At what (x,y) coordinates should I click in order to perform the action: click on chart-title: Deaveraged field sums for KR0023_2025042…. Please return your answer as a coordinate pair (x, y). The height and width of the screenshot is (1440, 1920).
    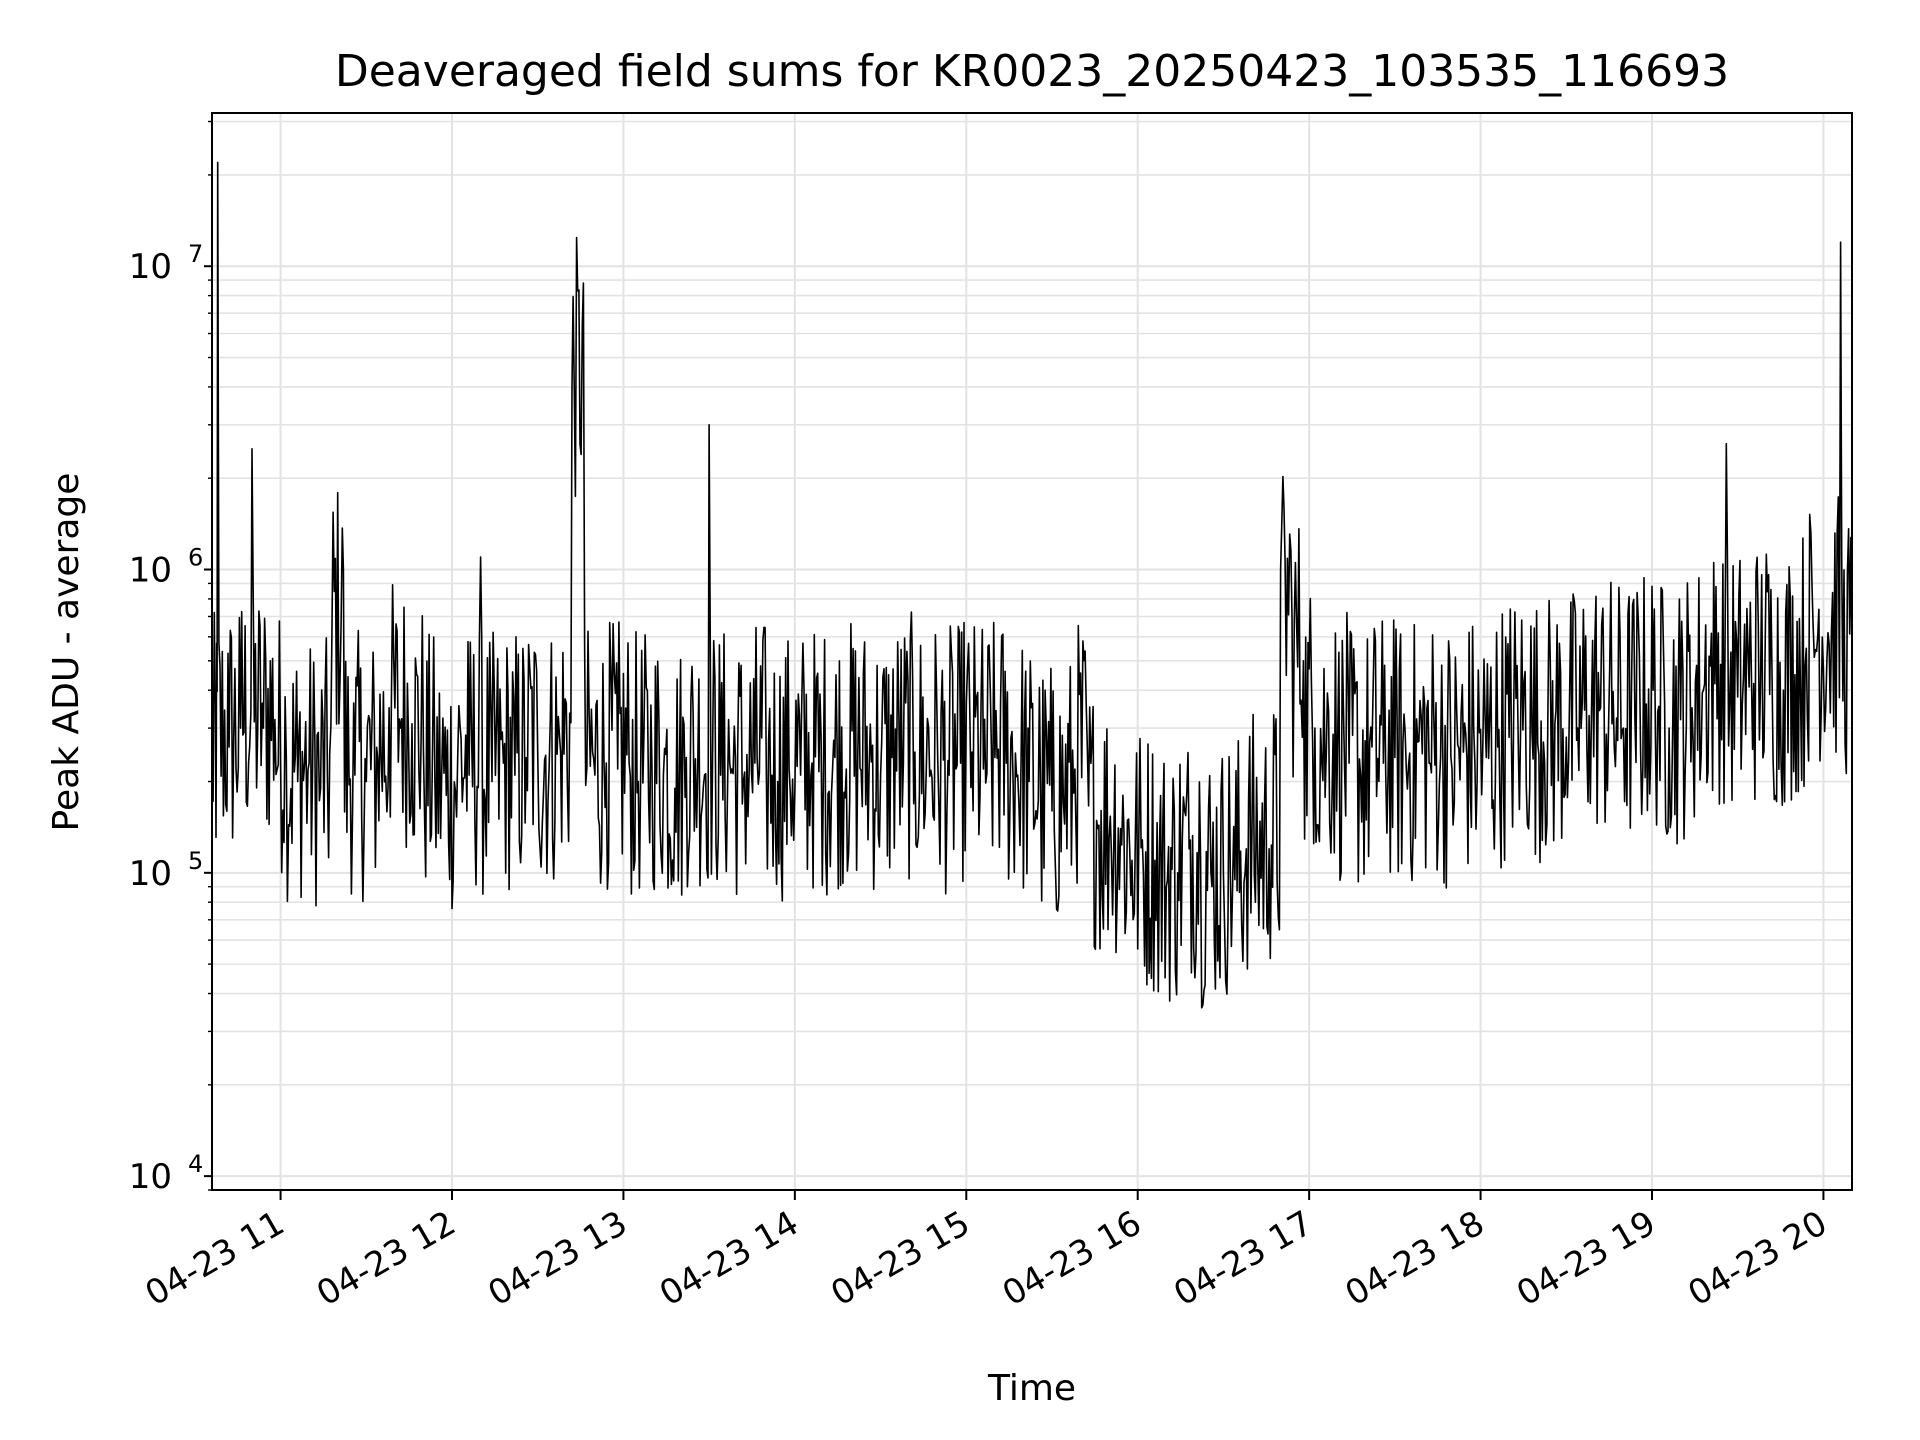
    Looking at the image, I should click on (1032, 71).